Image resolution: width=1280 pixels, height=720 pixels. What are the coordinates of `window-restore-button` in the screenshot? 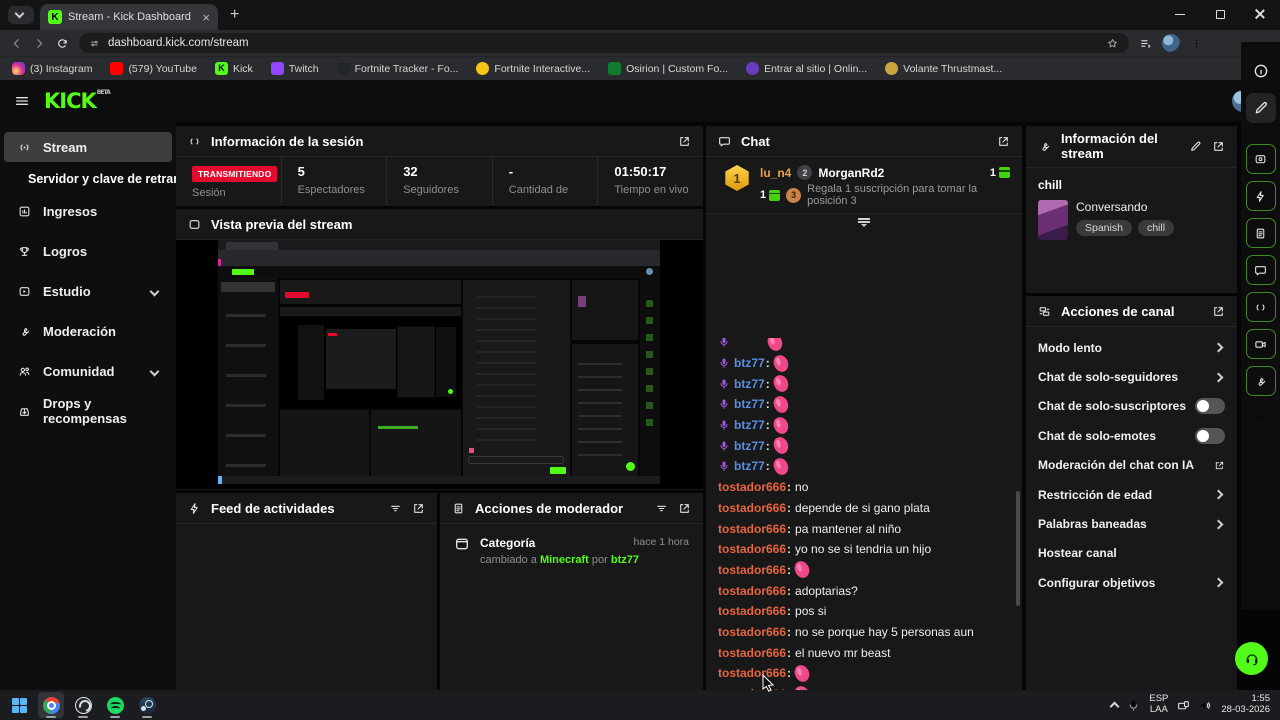 It's located at (1220, 14).